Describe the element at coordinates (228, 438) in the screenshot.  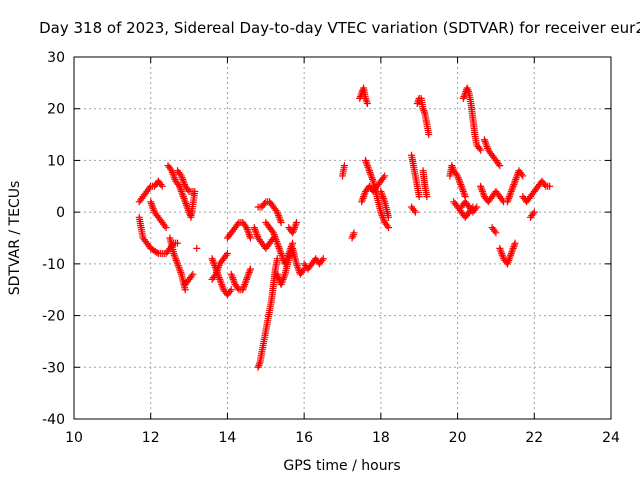
I see `x-tick-label: 14` at that location.